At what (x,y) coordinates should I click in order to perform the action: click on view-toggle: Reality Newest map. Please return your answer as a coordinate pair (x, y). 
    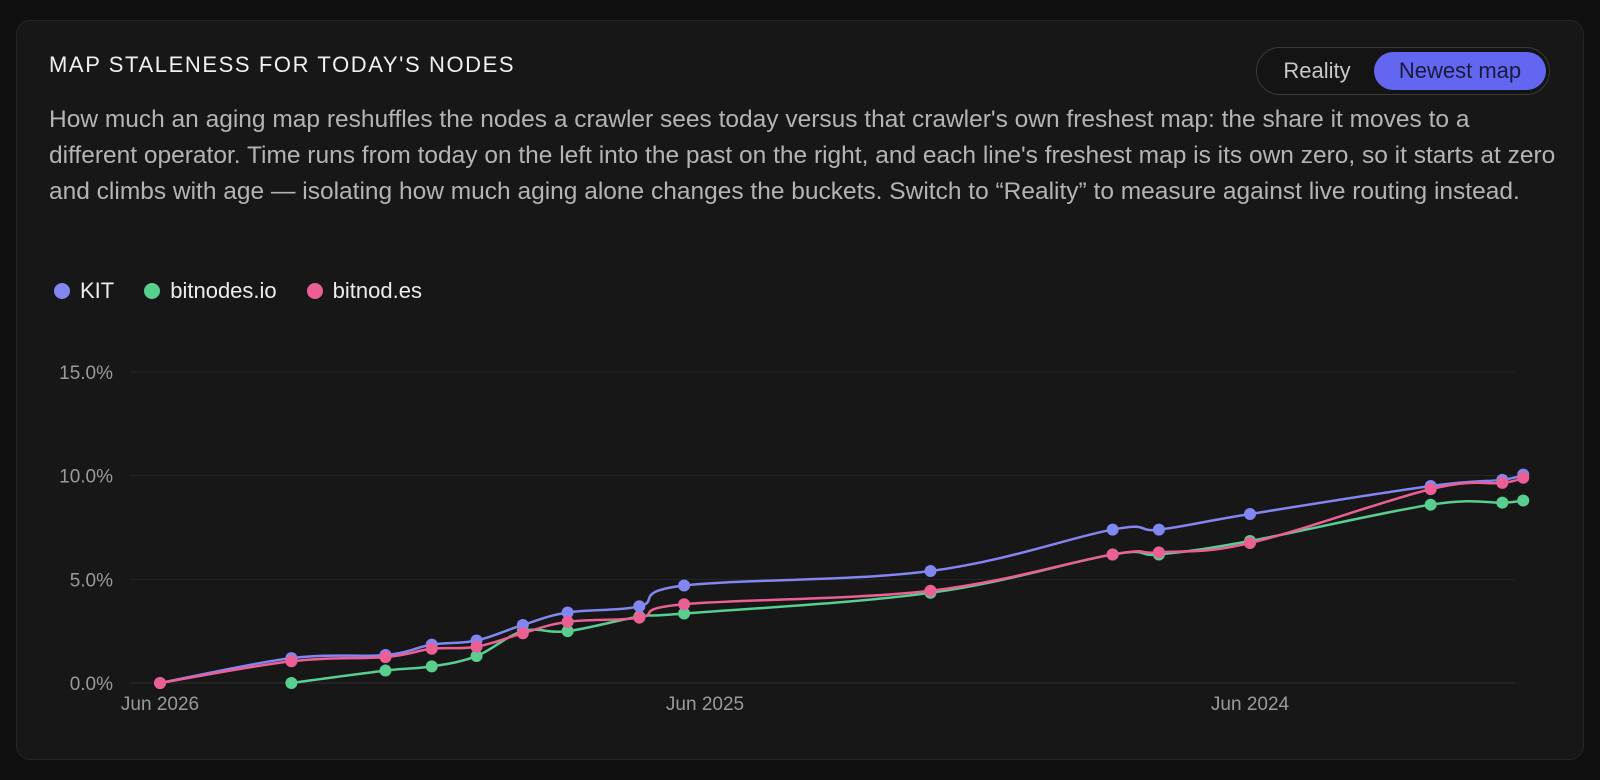
    Looking at the image, I should click on (1403, 71).